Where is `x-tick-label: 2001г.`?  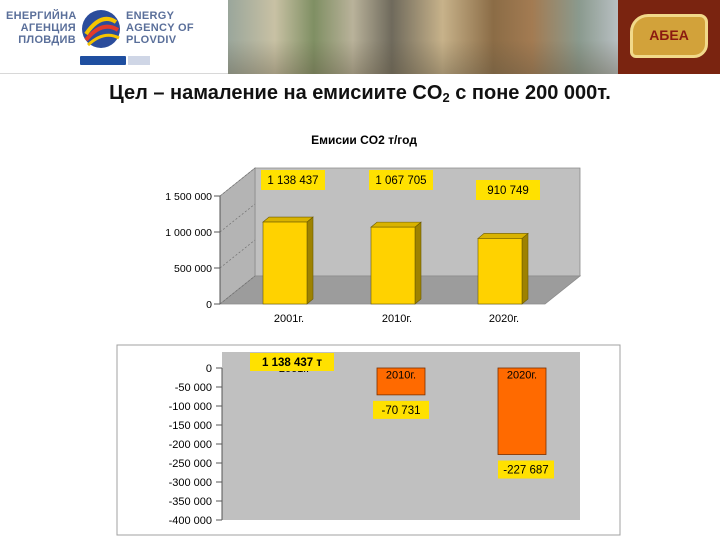 x-tick-label: 2001г. is located at coordinates (289, 319).